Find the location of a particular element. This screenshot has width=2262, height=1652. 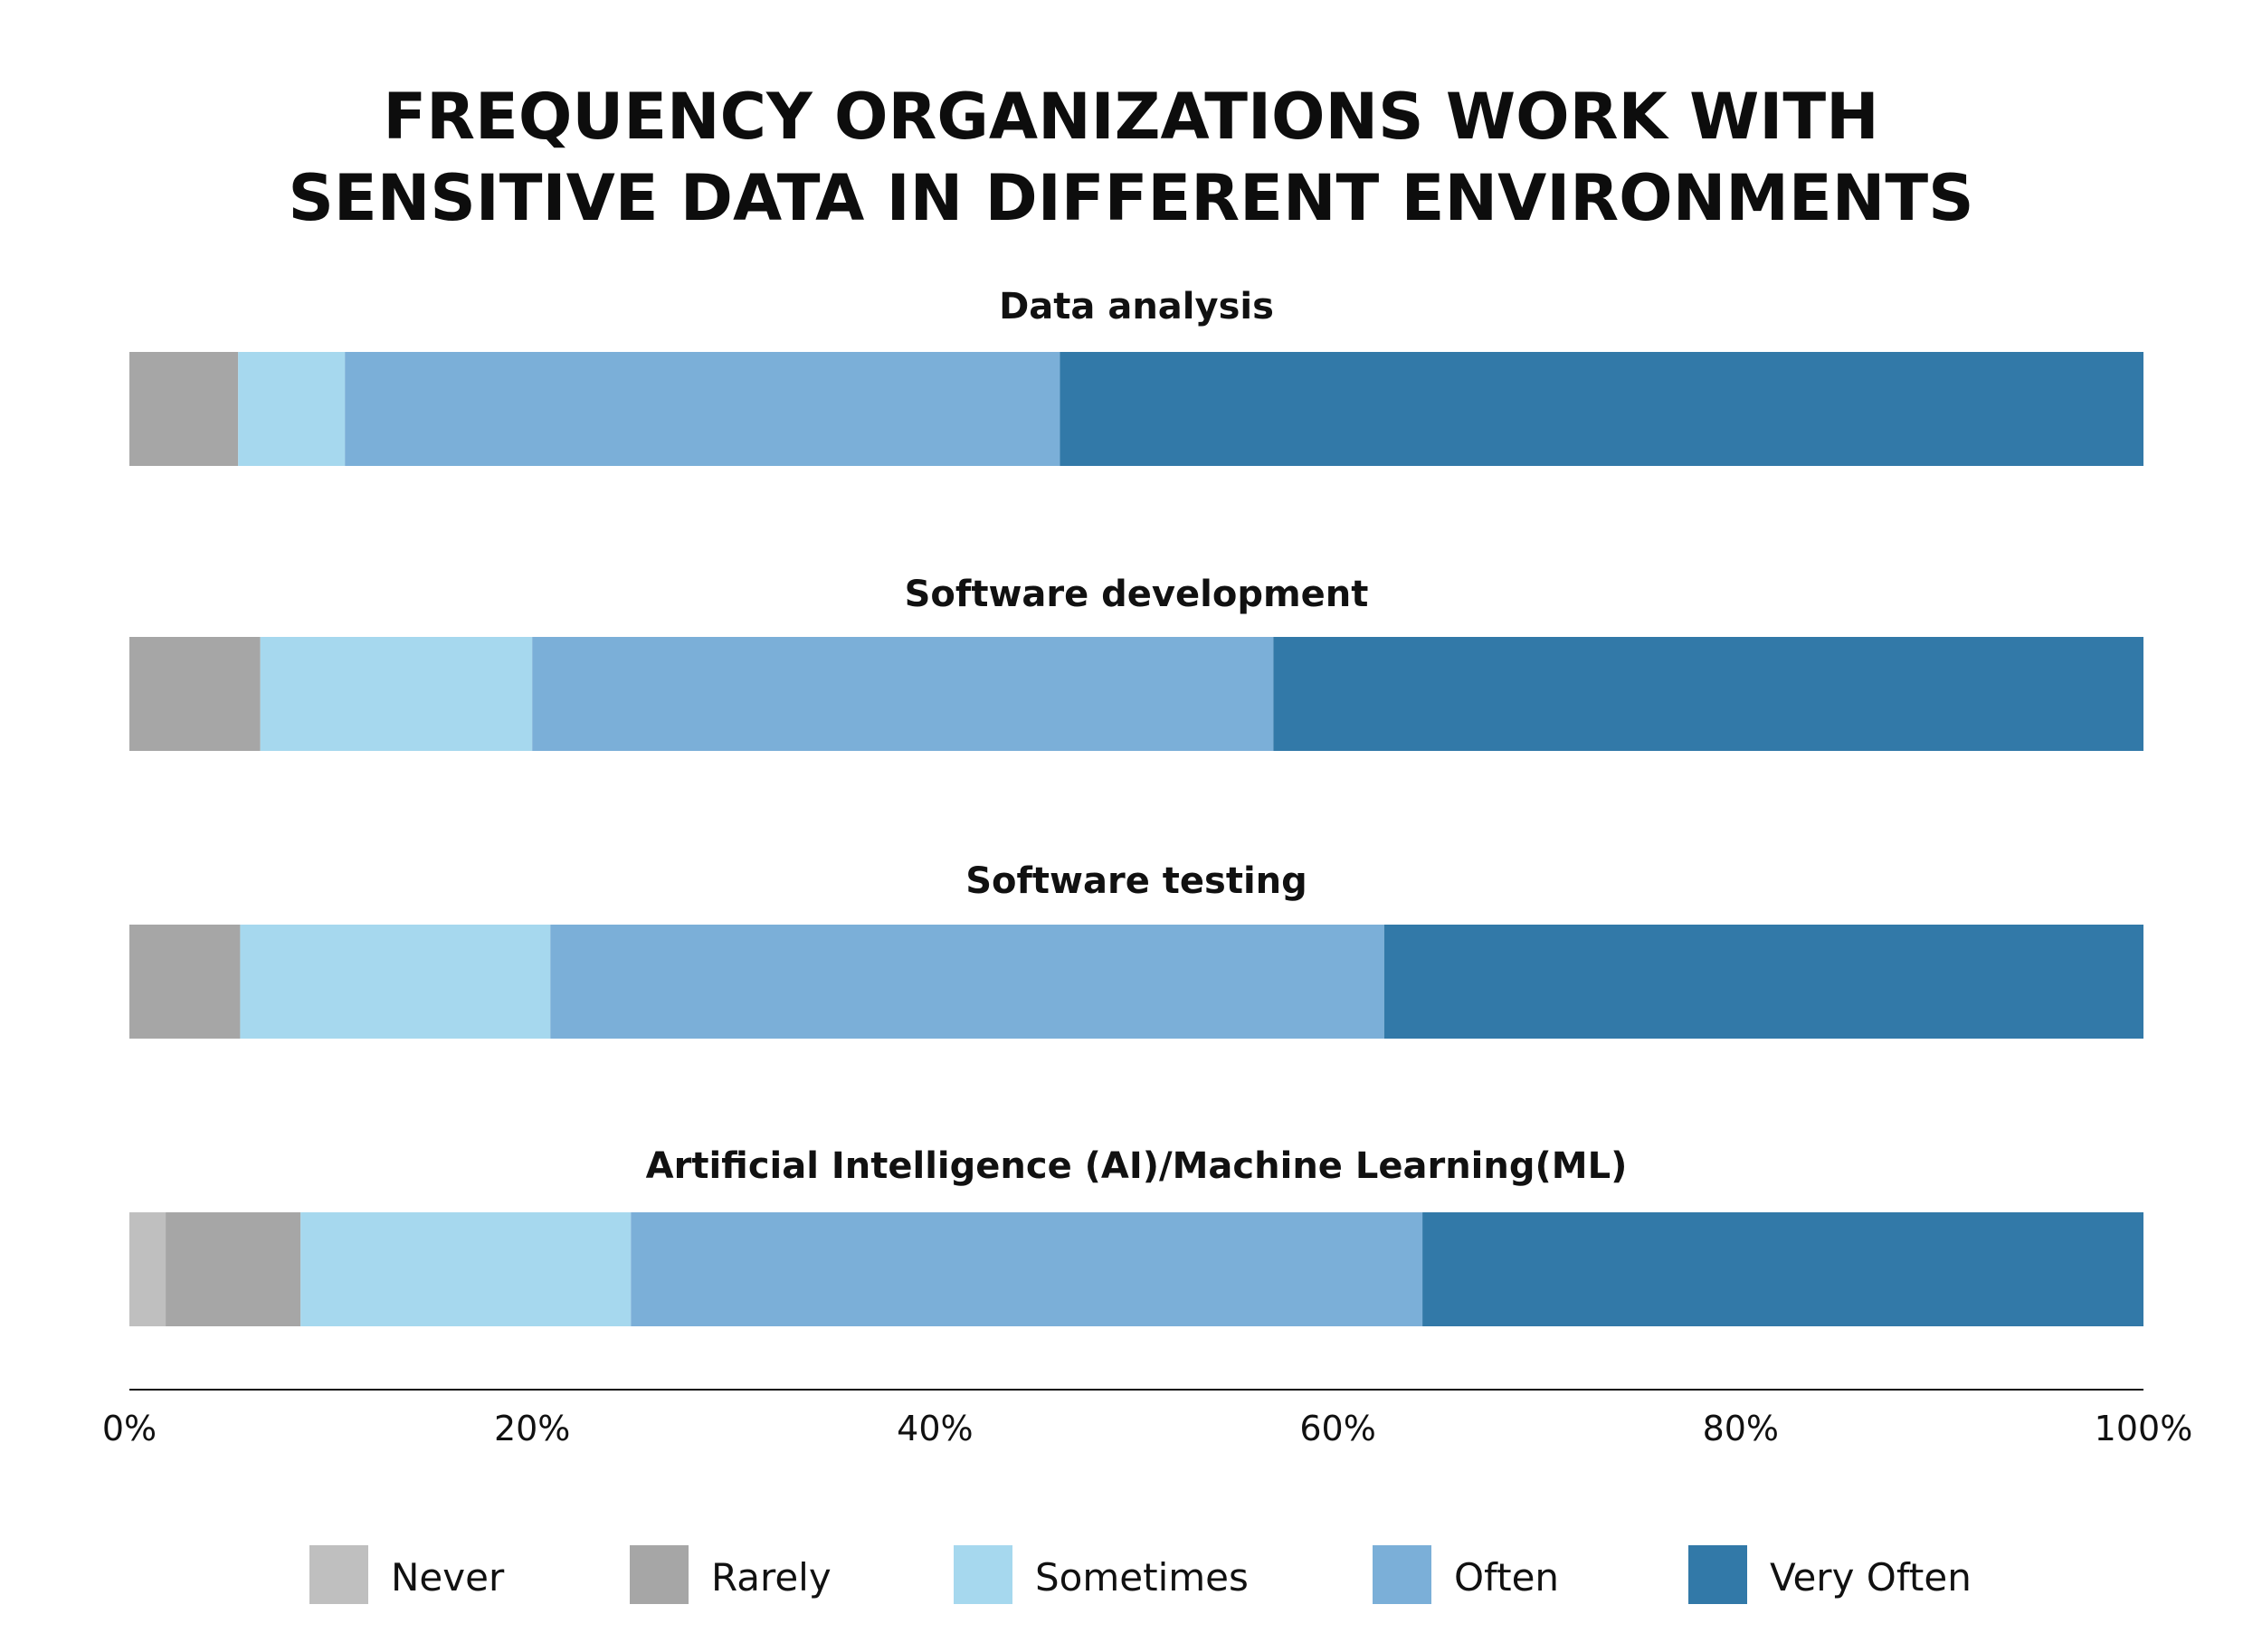

x-tick-label: 0% is located at coordinates (130, 1428).